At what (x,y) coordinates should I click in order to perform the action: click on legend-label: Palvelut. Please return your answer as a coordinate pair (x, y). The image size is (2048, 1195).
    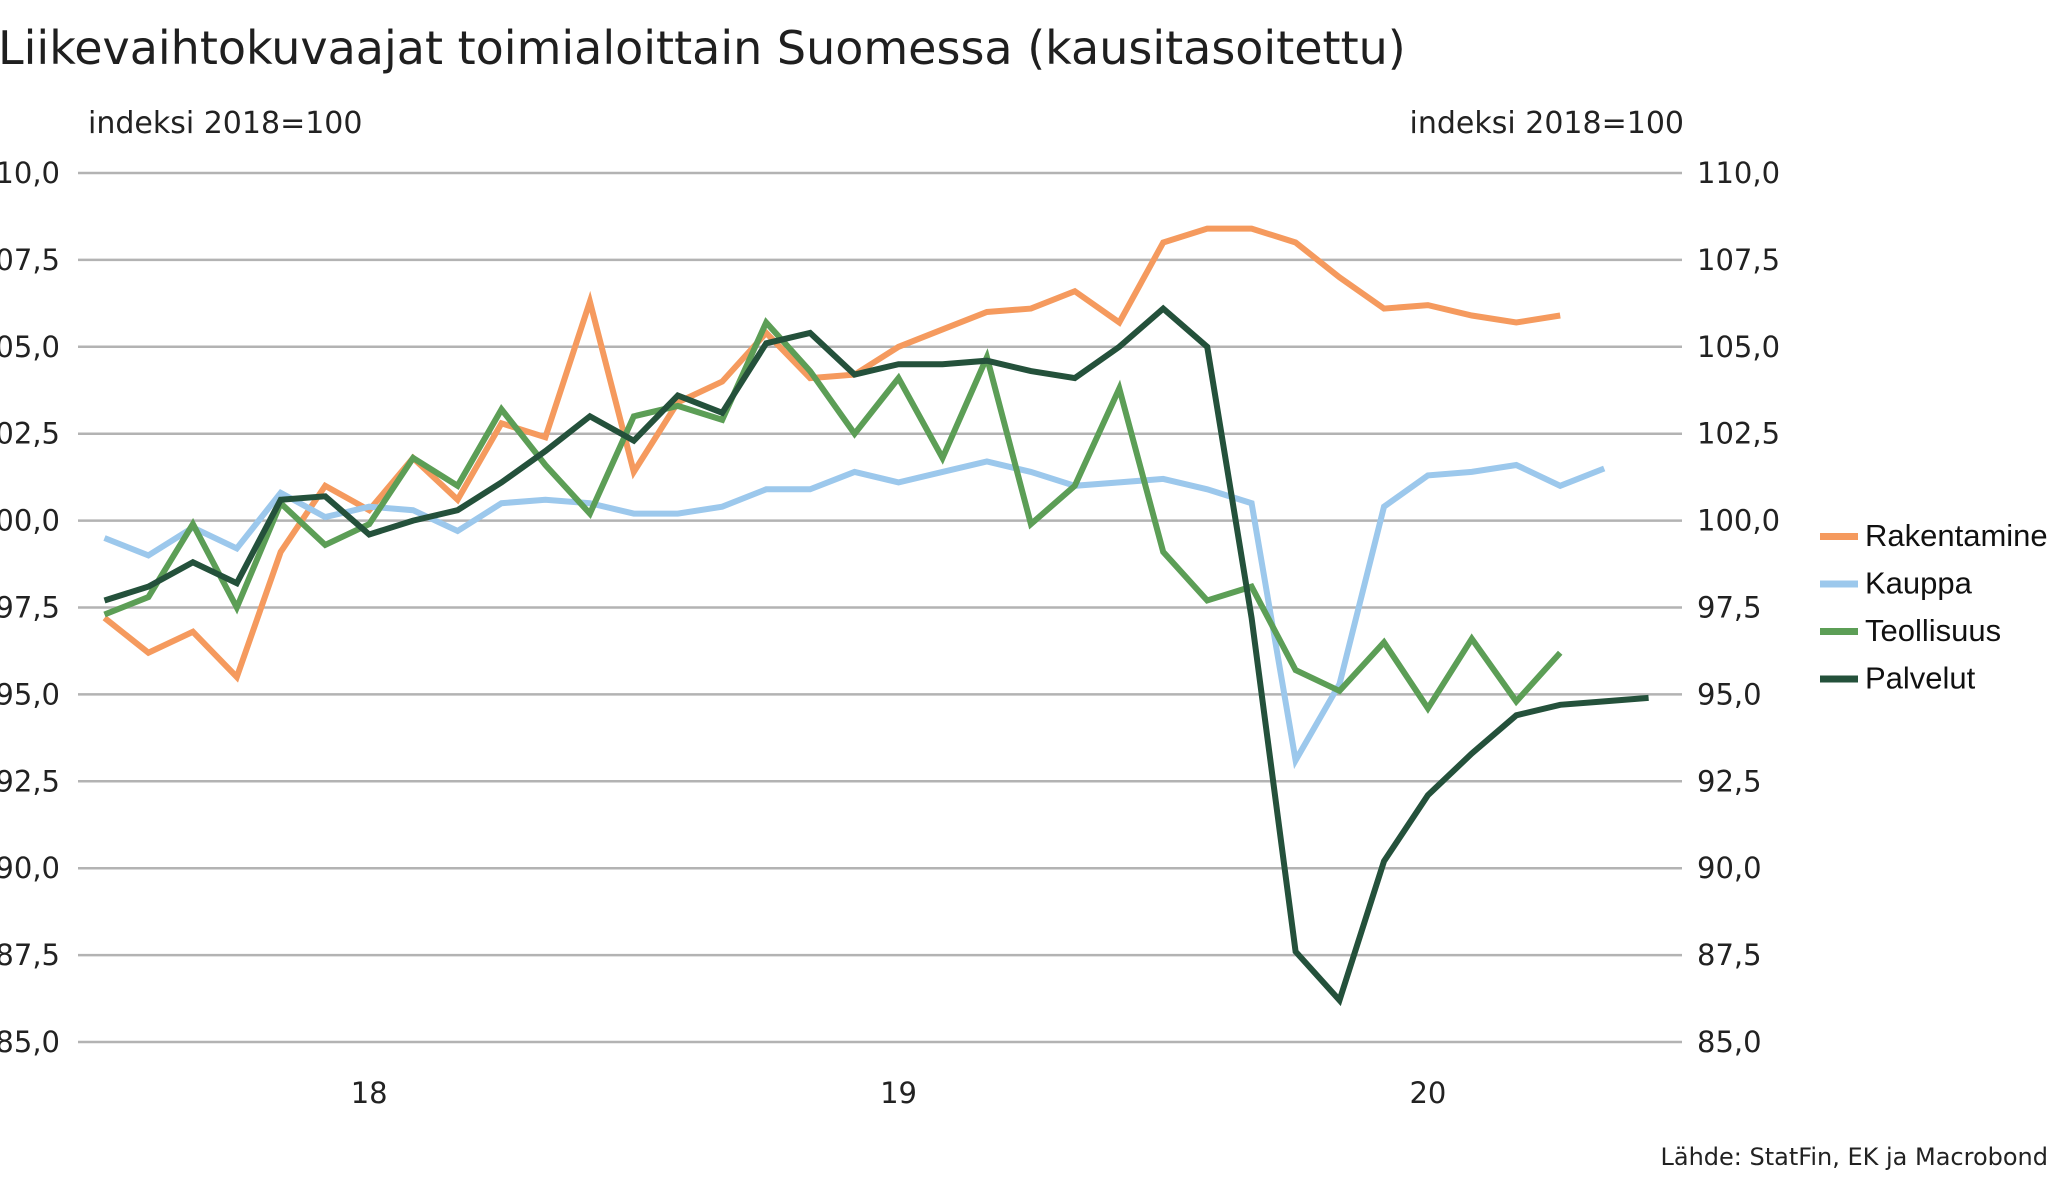
    Looking at the image, I should click on (1920, 678).